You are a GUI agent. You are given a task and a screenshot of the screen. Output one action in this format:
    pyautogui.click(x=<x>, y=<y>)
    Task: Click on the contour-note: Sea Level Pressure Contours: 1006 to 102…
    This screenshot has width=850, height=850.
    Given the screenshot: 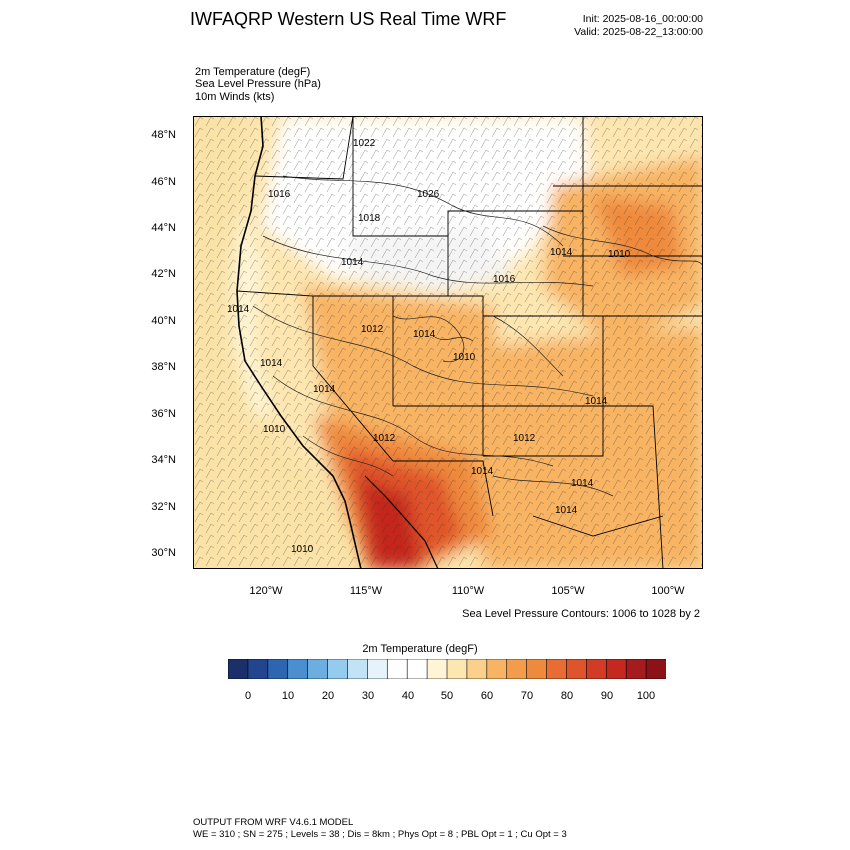 What is the action you would take?
    pyautogui.click(x=581, y=614)
    